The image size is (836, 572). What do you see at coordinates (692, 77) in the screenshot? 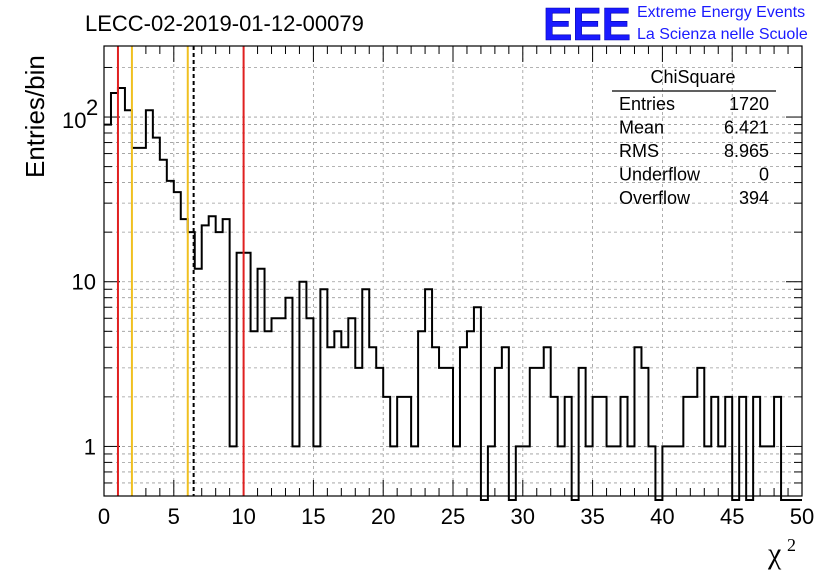
I see `stats-title: ChiSquare` at bounding box center [692, 77].